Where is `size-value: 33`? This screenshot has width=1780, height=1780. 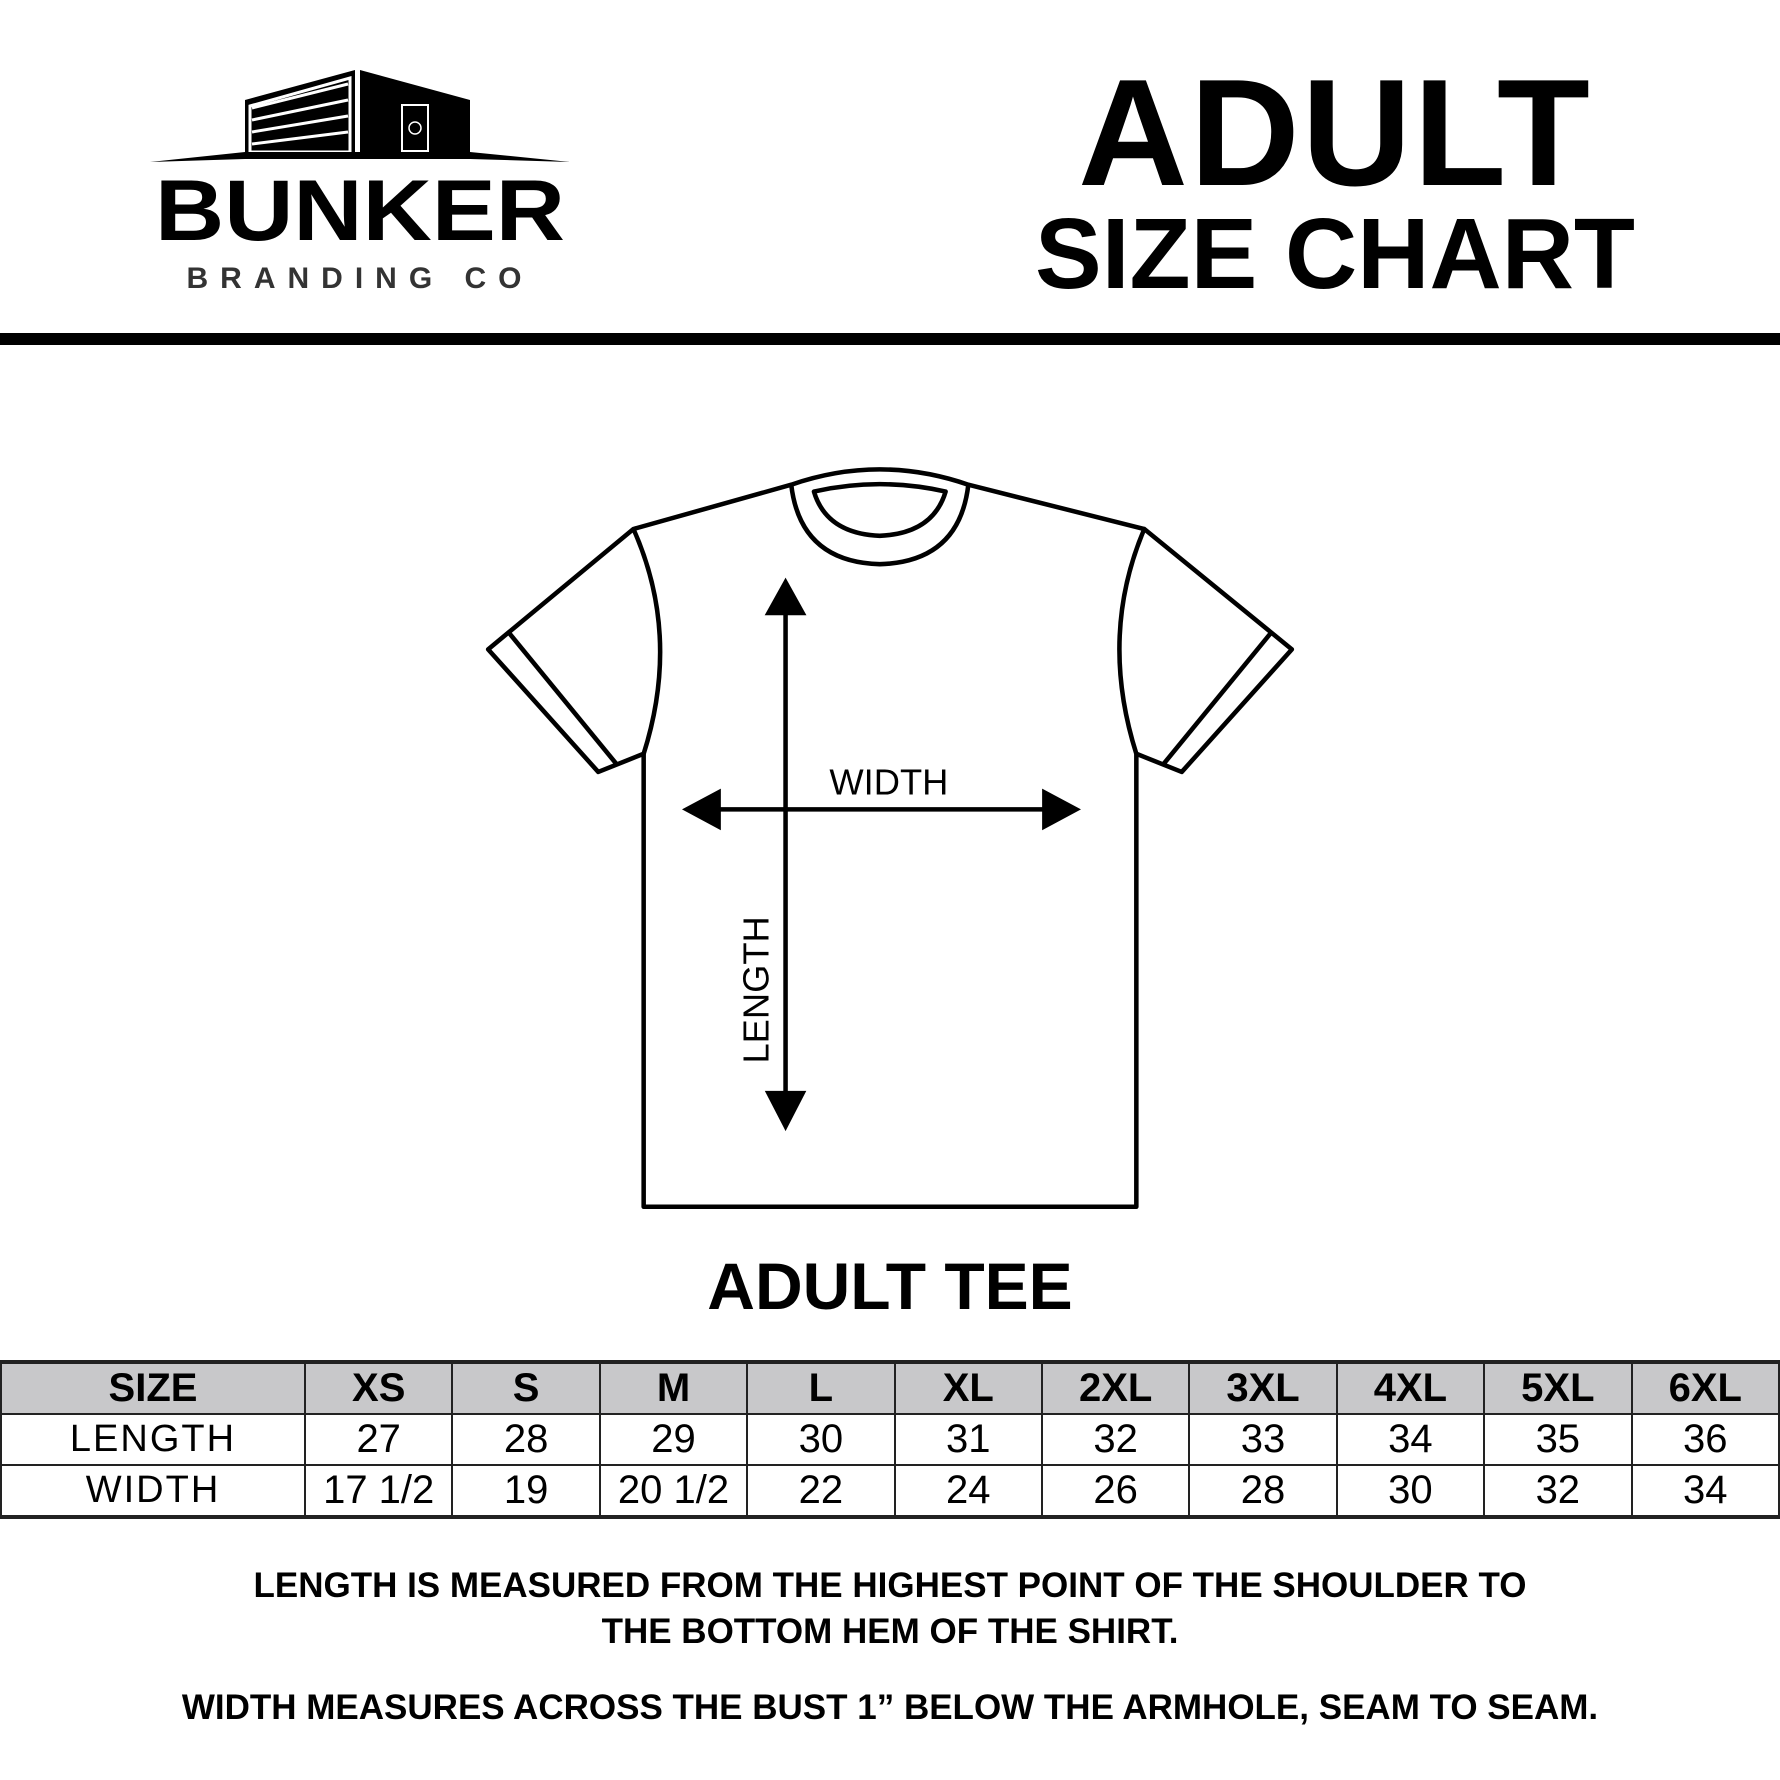 size-value: 33 is located at coordinates (1263, 1439).